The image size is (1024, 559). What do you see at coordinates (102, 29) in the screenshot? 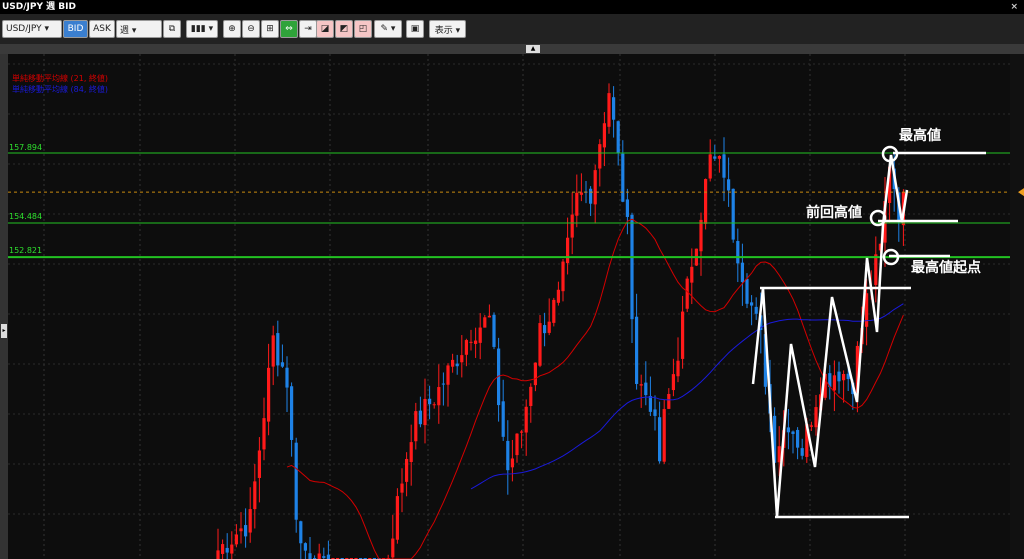
I see `ask-button: ASK` at bounding box center [102, 29].